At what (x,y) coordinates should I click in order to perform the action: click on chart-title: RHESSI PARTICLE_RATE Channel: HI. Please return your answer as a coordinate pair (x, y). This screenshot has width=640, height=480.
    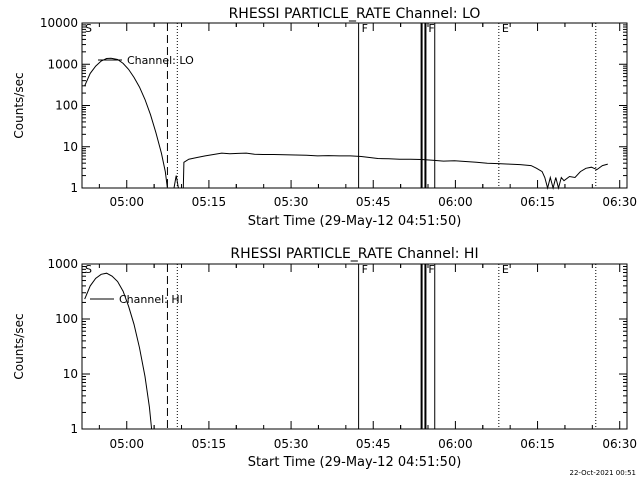
    Looking at the image, I should click on (354, 254).